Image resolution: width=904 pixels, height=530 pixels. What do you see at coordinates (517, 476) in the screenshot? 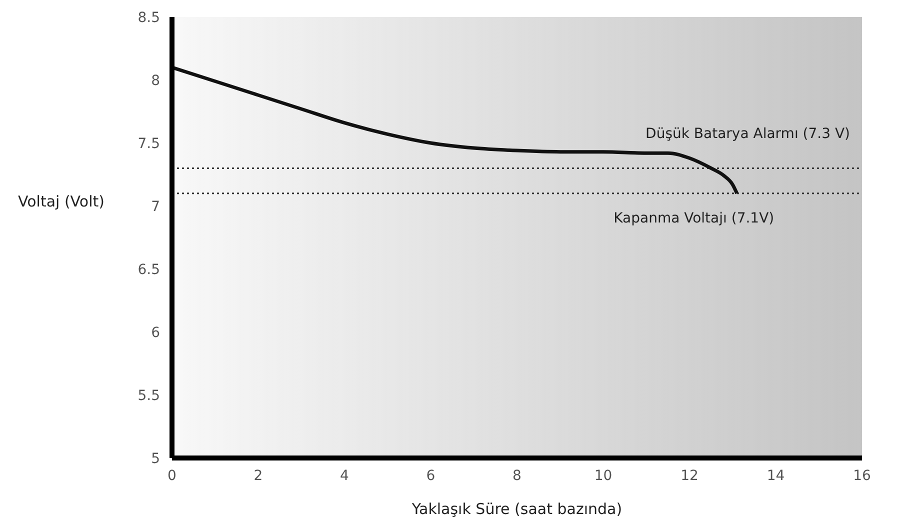
I see `x-tick-label: 8` at bounding box center [517, 476].